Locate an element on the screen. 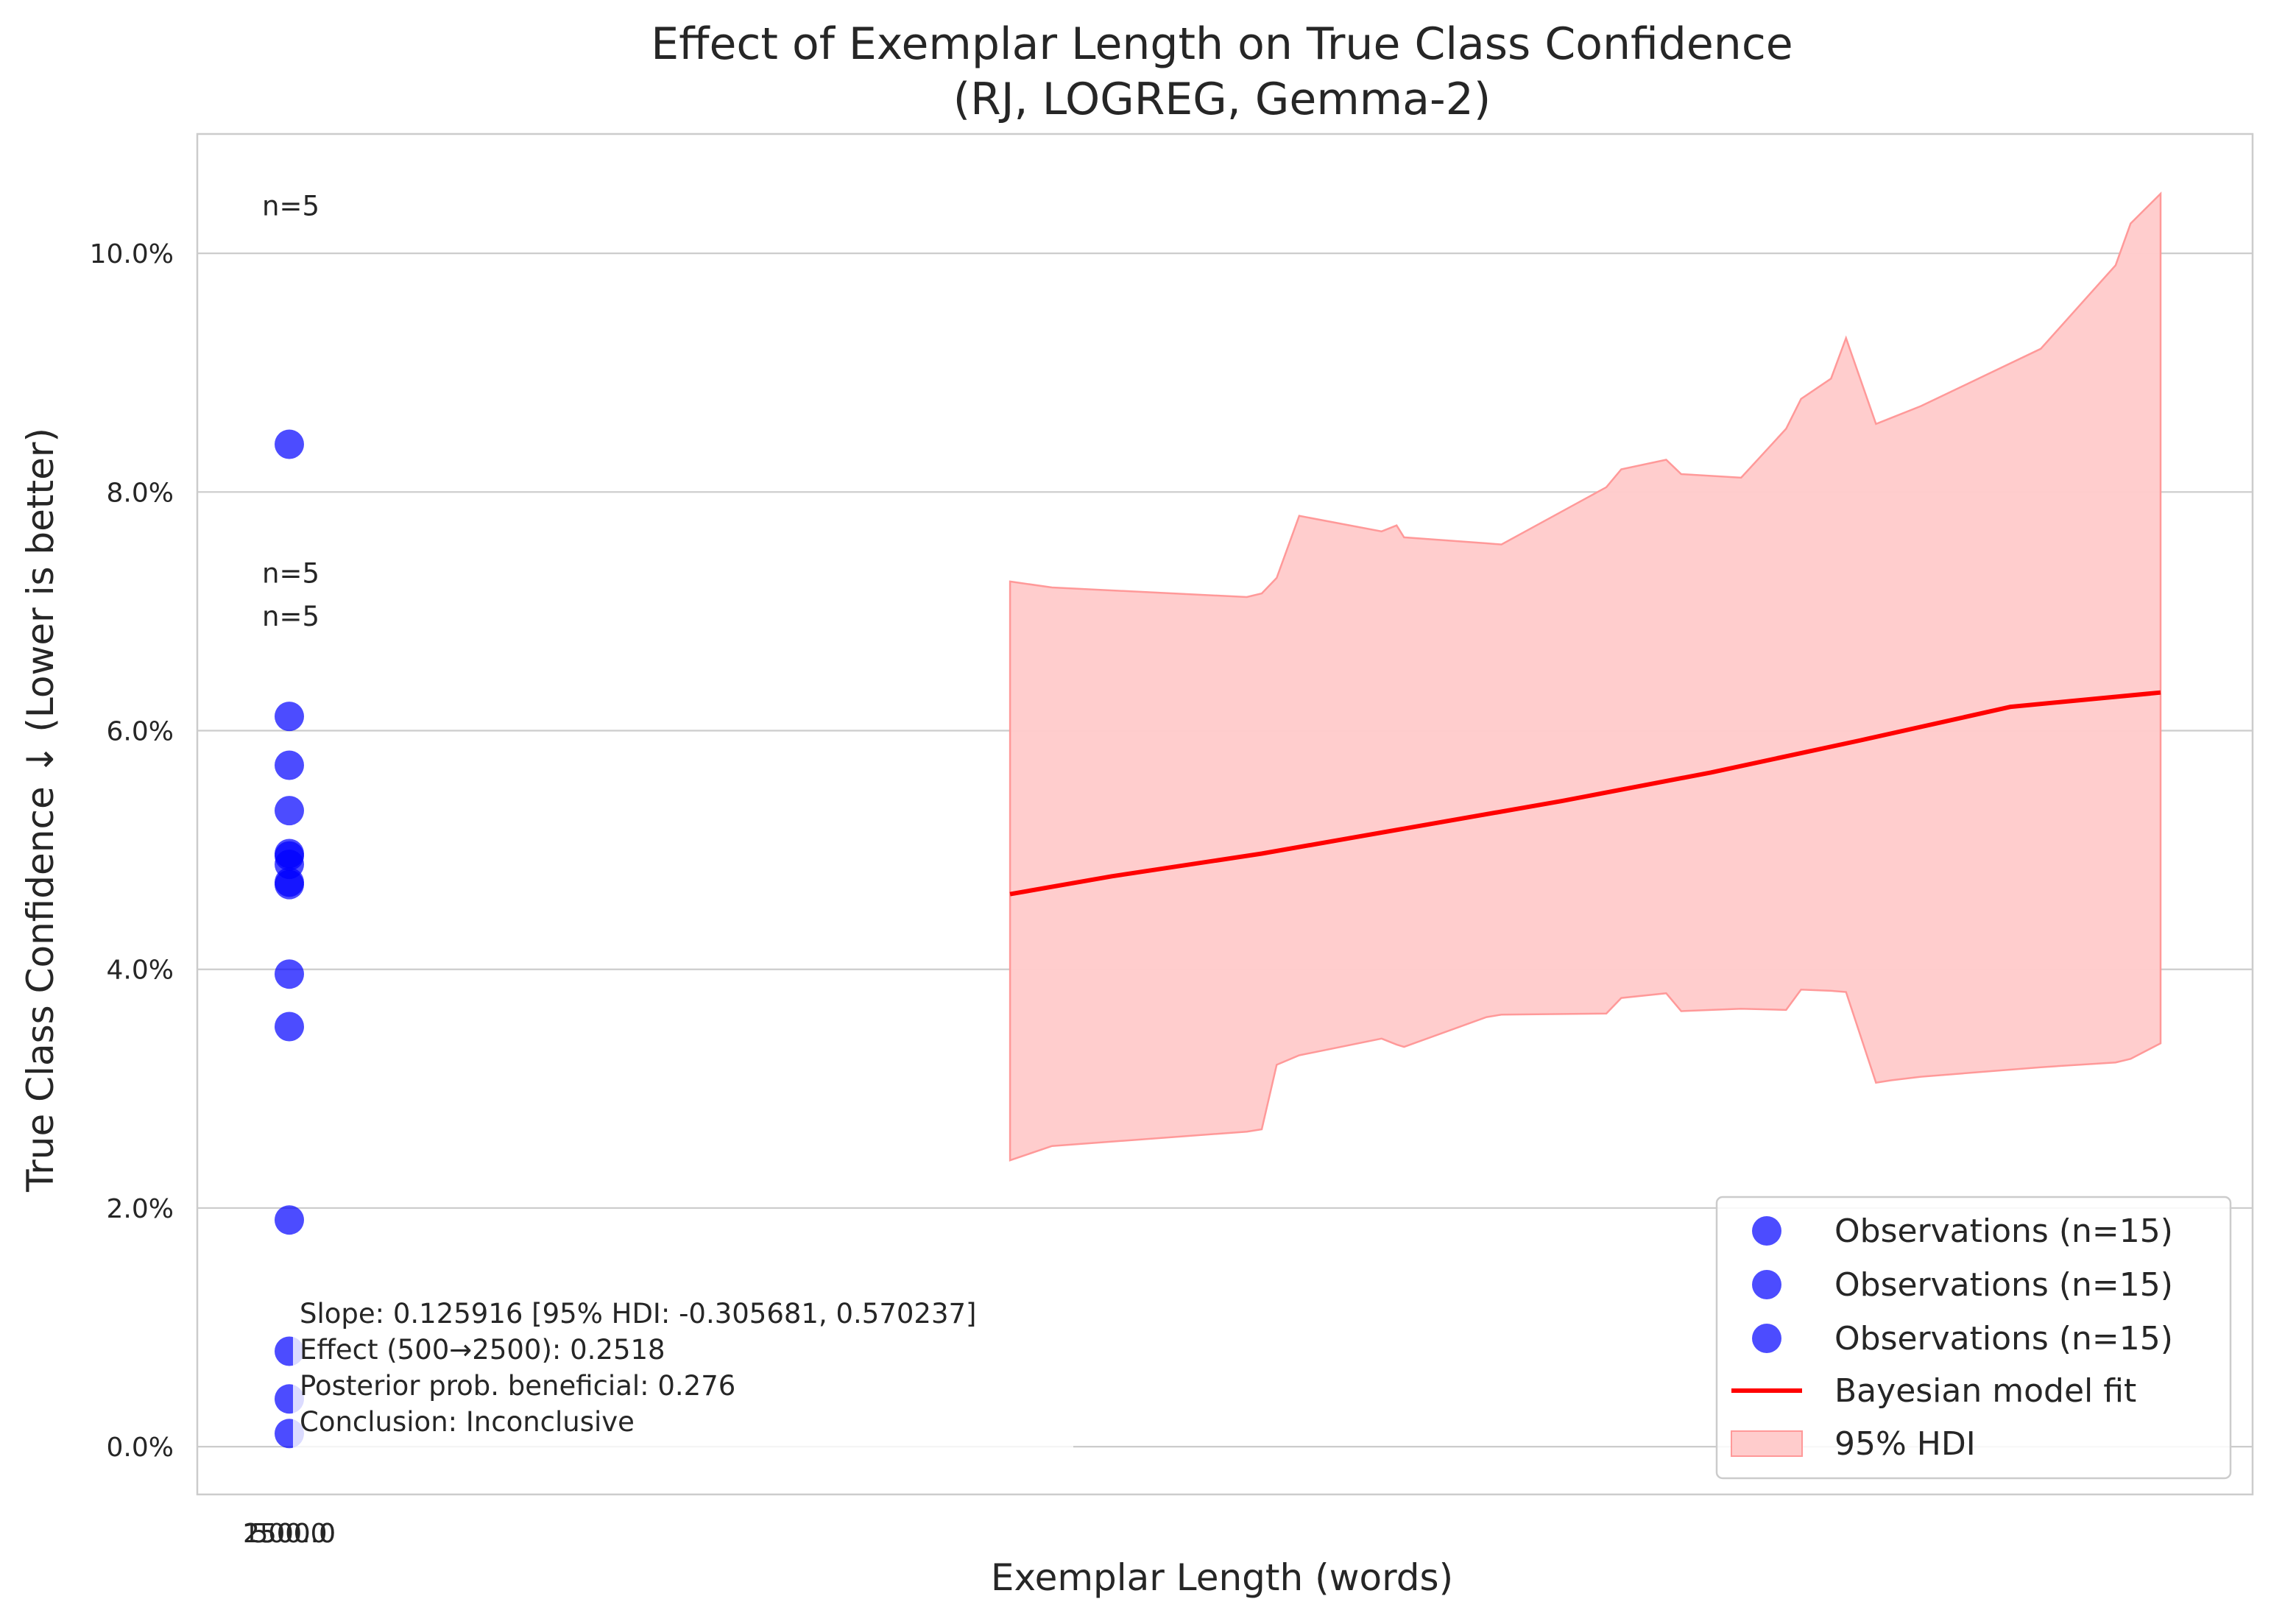 The width and height of the screenshot is (2271, 1624). annotation-line: Effect (500→2500): 0.2518 is located at coordinates (482, 1350).